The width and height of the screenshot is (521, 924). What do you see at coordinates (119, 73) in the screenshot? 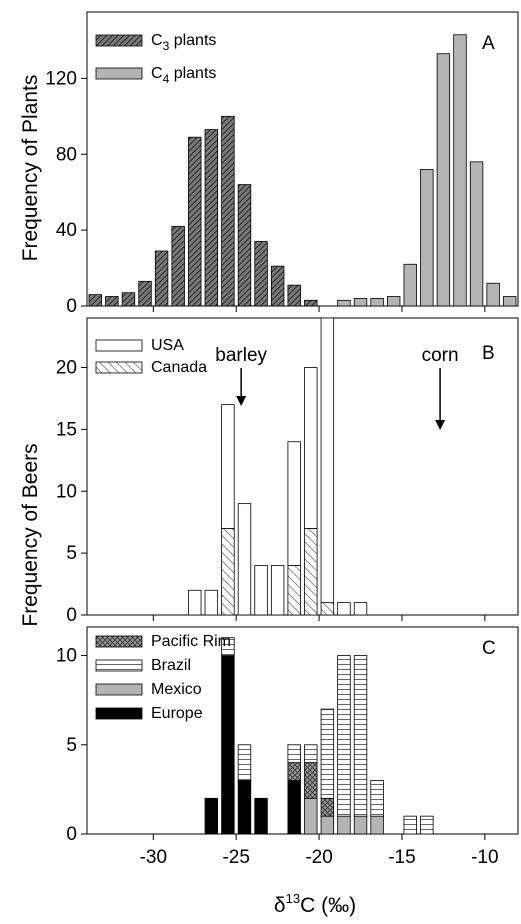
I see `legend-swatch-c4-plants` at bounding box center [119, 73].